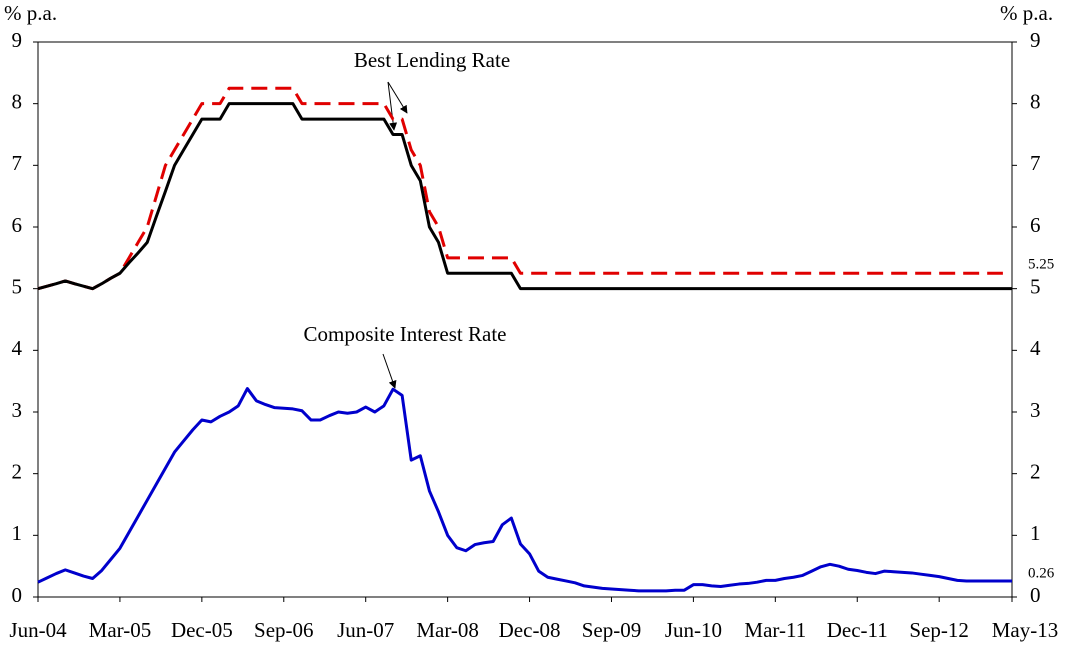 This screenshot has width=1069, height=647. I want to click on y2-tick-label: 1, so click(1035, 533).